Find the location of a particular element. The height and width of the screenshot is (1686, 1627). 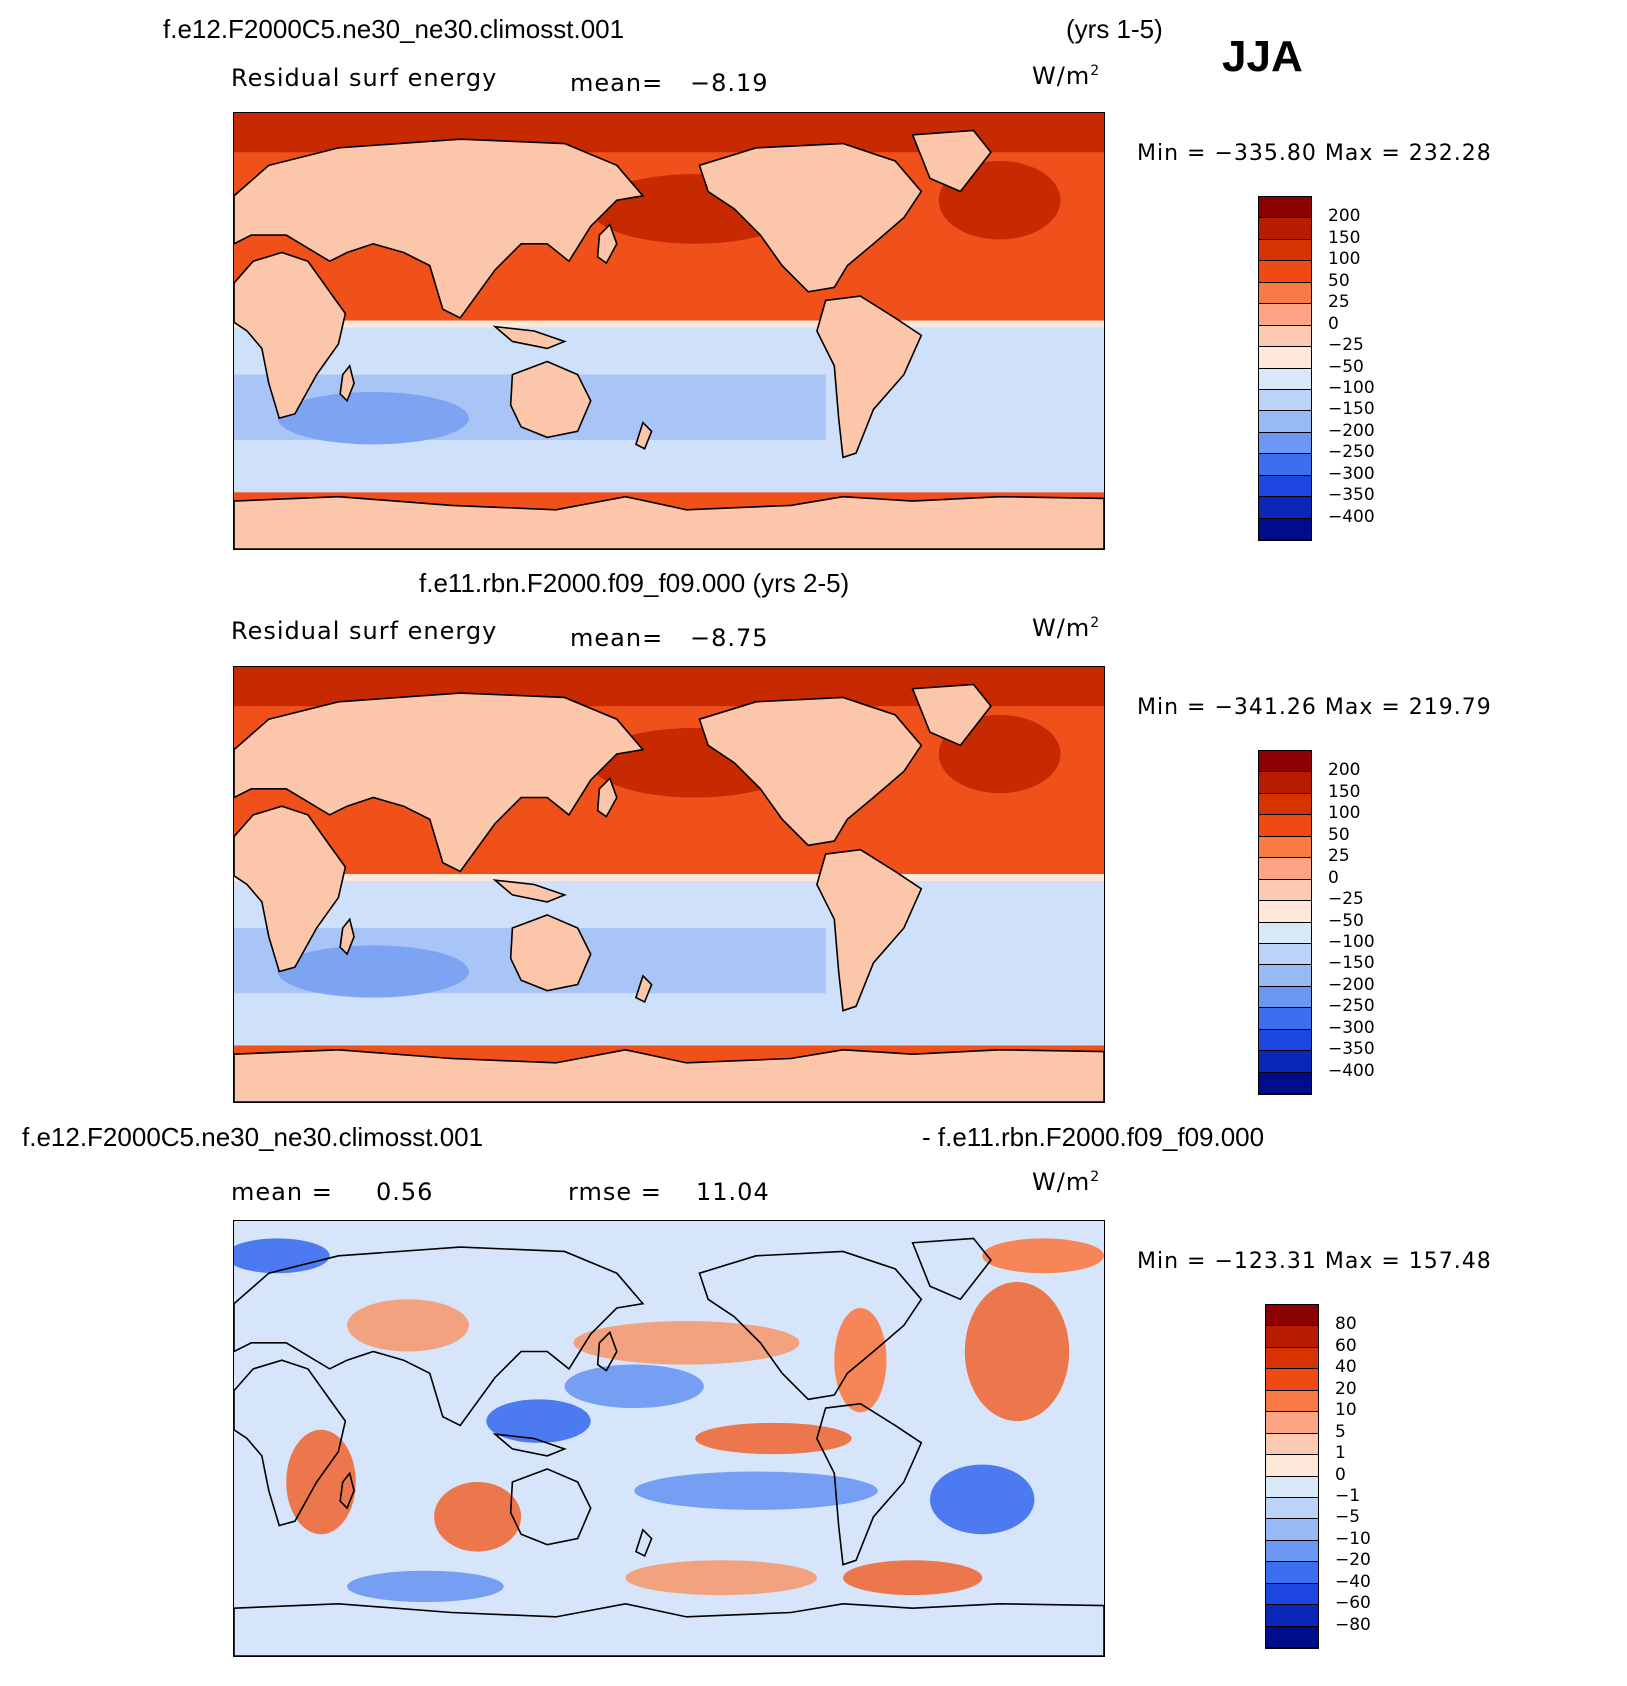

africa-outline is located at coordinates (289, 336).